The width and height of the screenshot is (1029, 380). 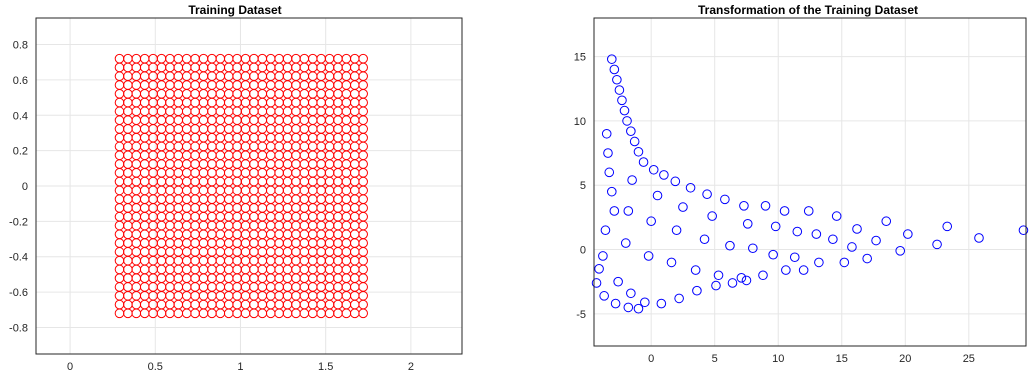 I want to click on y-tick-label: 0, so click(x=583, y=251).